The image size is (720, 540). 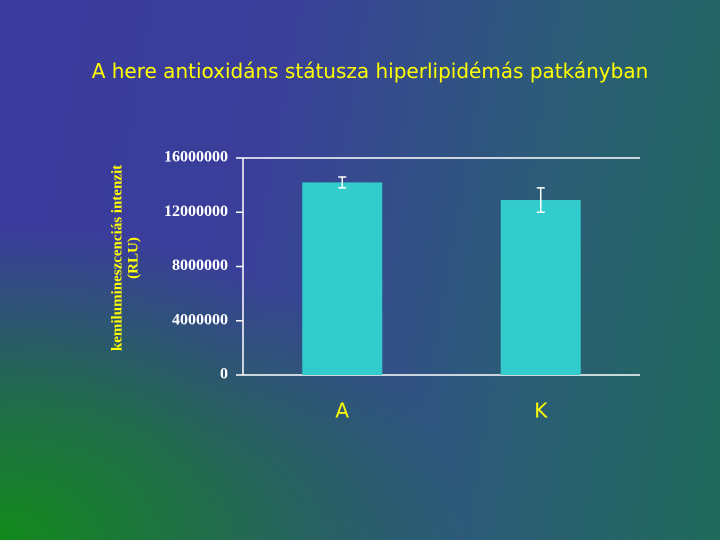 What do you see at coordinates (196, 157) in the screenshot?
I see `y-tick-label: 16000000` at bounding box center [196, 157].